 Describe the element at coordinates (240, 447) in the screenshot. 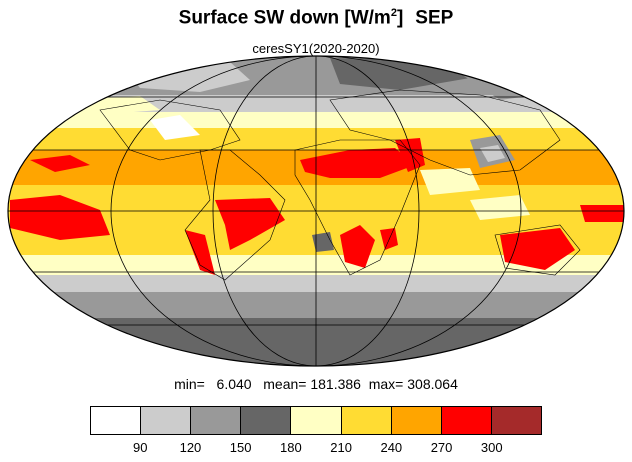

I see `colorbar-label: 150` at that location.